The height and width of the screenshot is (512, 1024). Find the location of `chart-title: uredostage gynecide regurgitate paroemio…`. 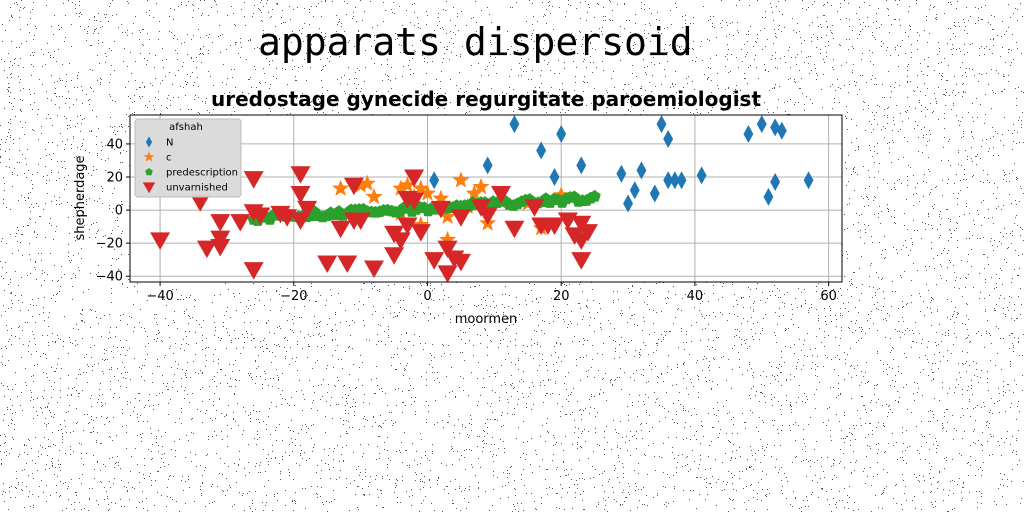

chart-title: uredostage gynecide regurgitate paroemio… is located at coordinates (486, 99).